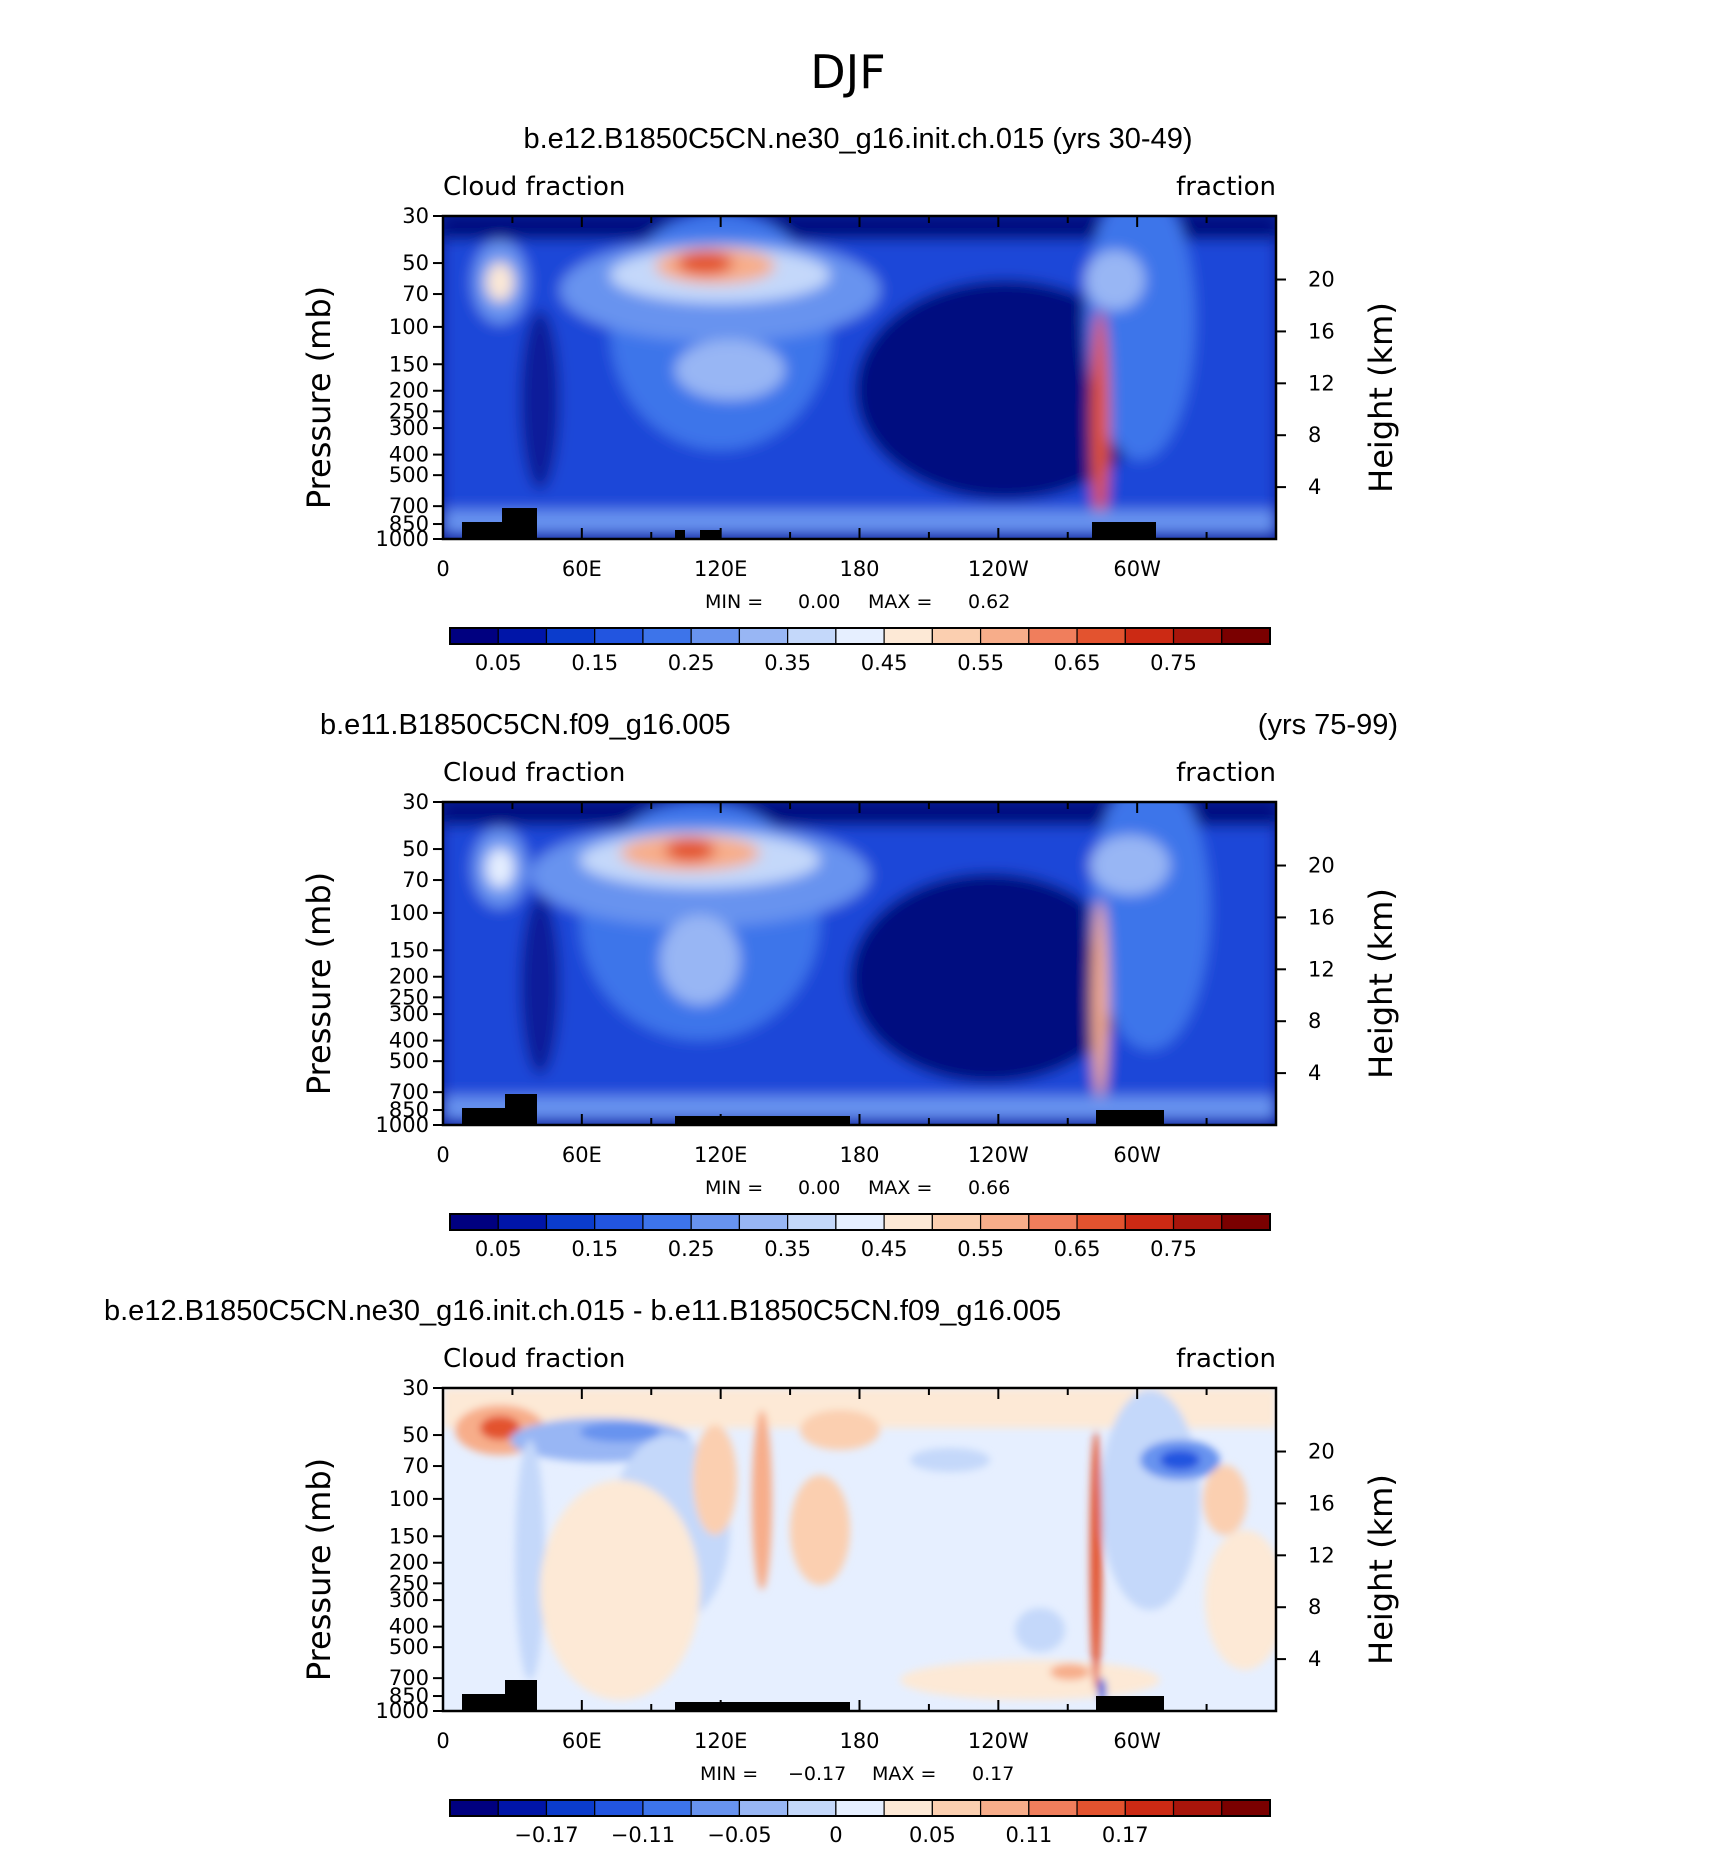 This screenshot has height=1864, width=1710. I want to click on colorbar-label: 0.65, so click(1077, 1249).